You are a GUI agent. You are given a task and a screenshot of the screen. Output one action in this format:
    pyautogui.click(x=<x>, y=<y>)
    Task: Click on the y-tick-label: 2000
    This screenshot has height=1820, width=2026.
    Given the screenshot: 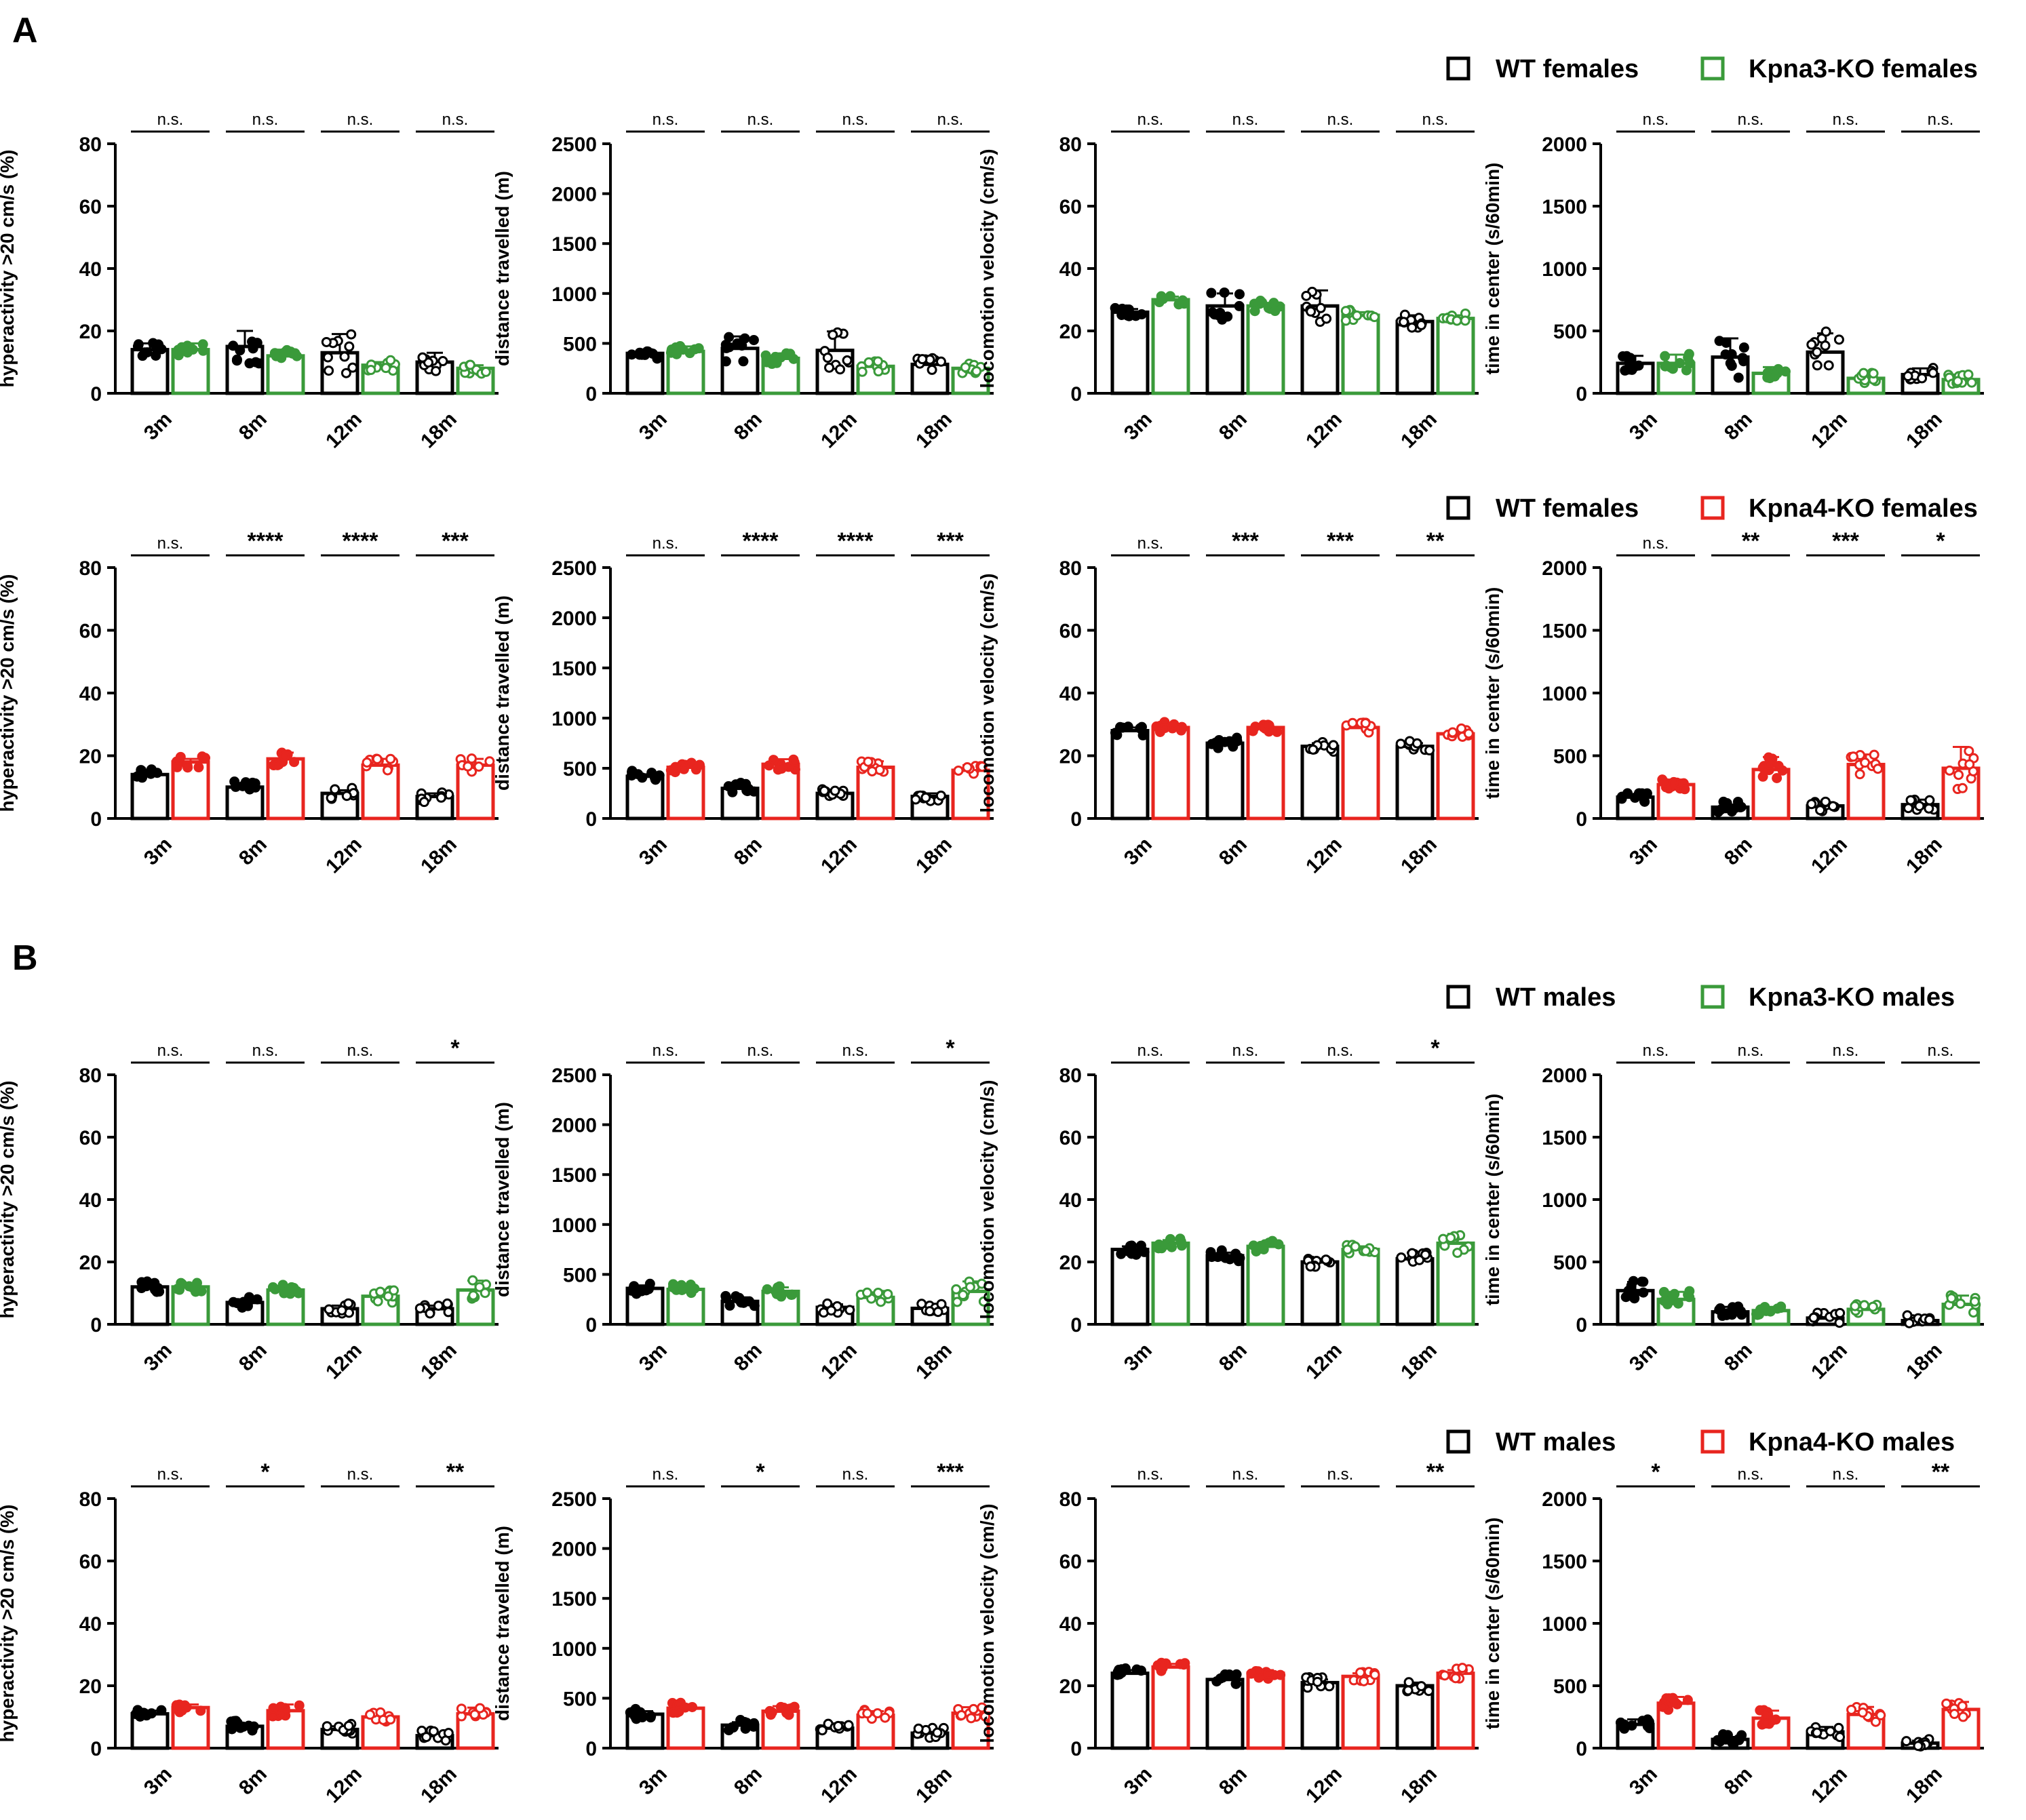 What is the action you would take?
    pyautogui.click(x=1564, y=145)
    